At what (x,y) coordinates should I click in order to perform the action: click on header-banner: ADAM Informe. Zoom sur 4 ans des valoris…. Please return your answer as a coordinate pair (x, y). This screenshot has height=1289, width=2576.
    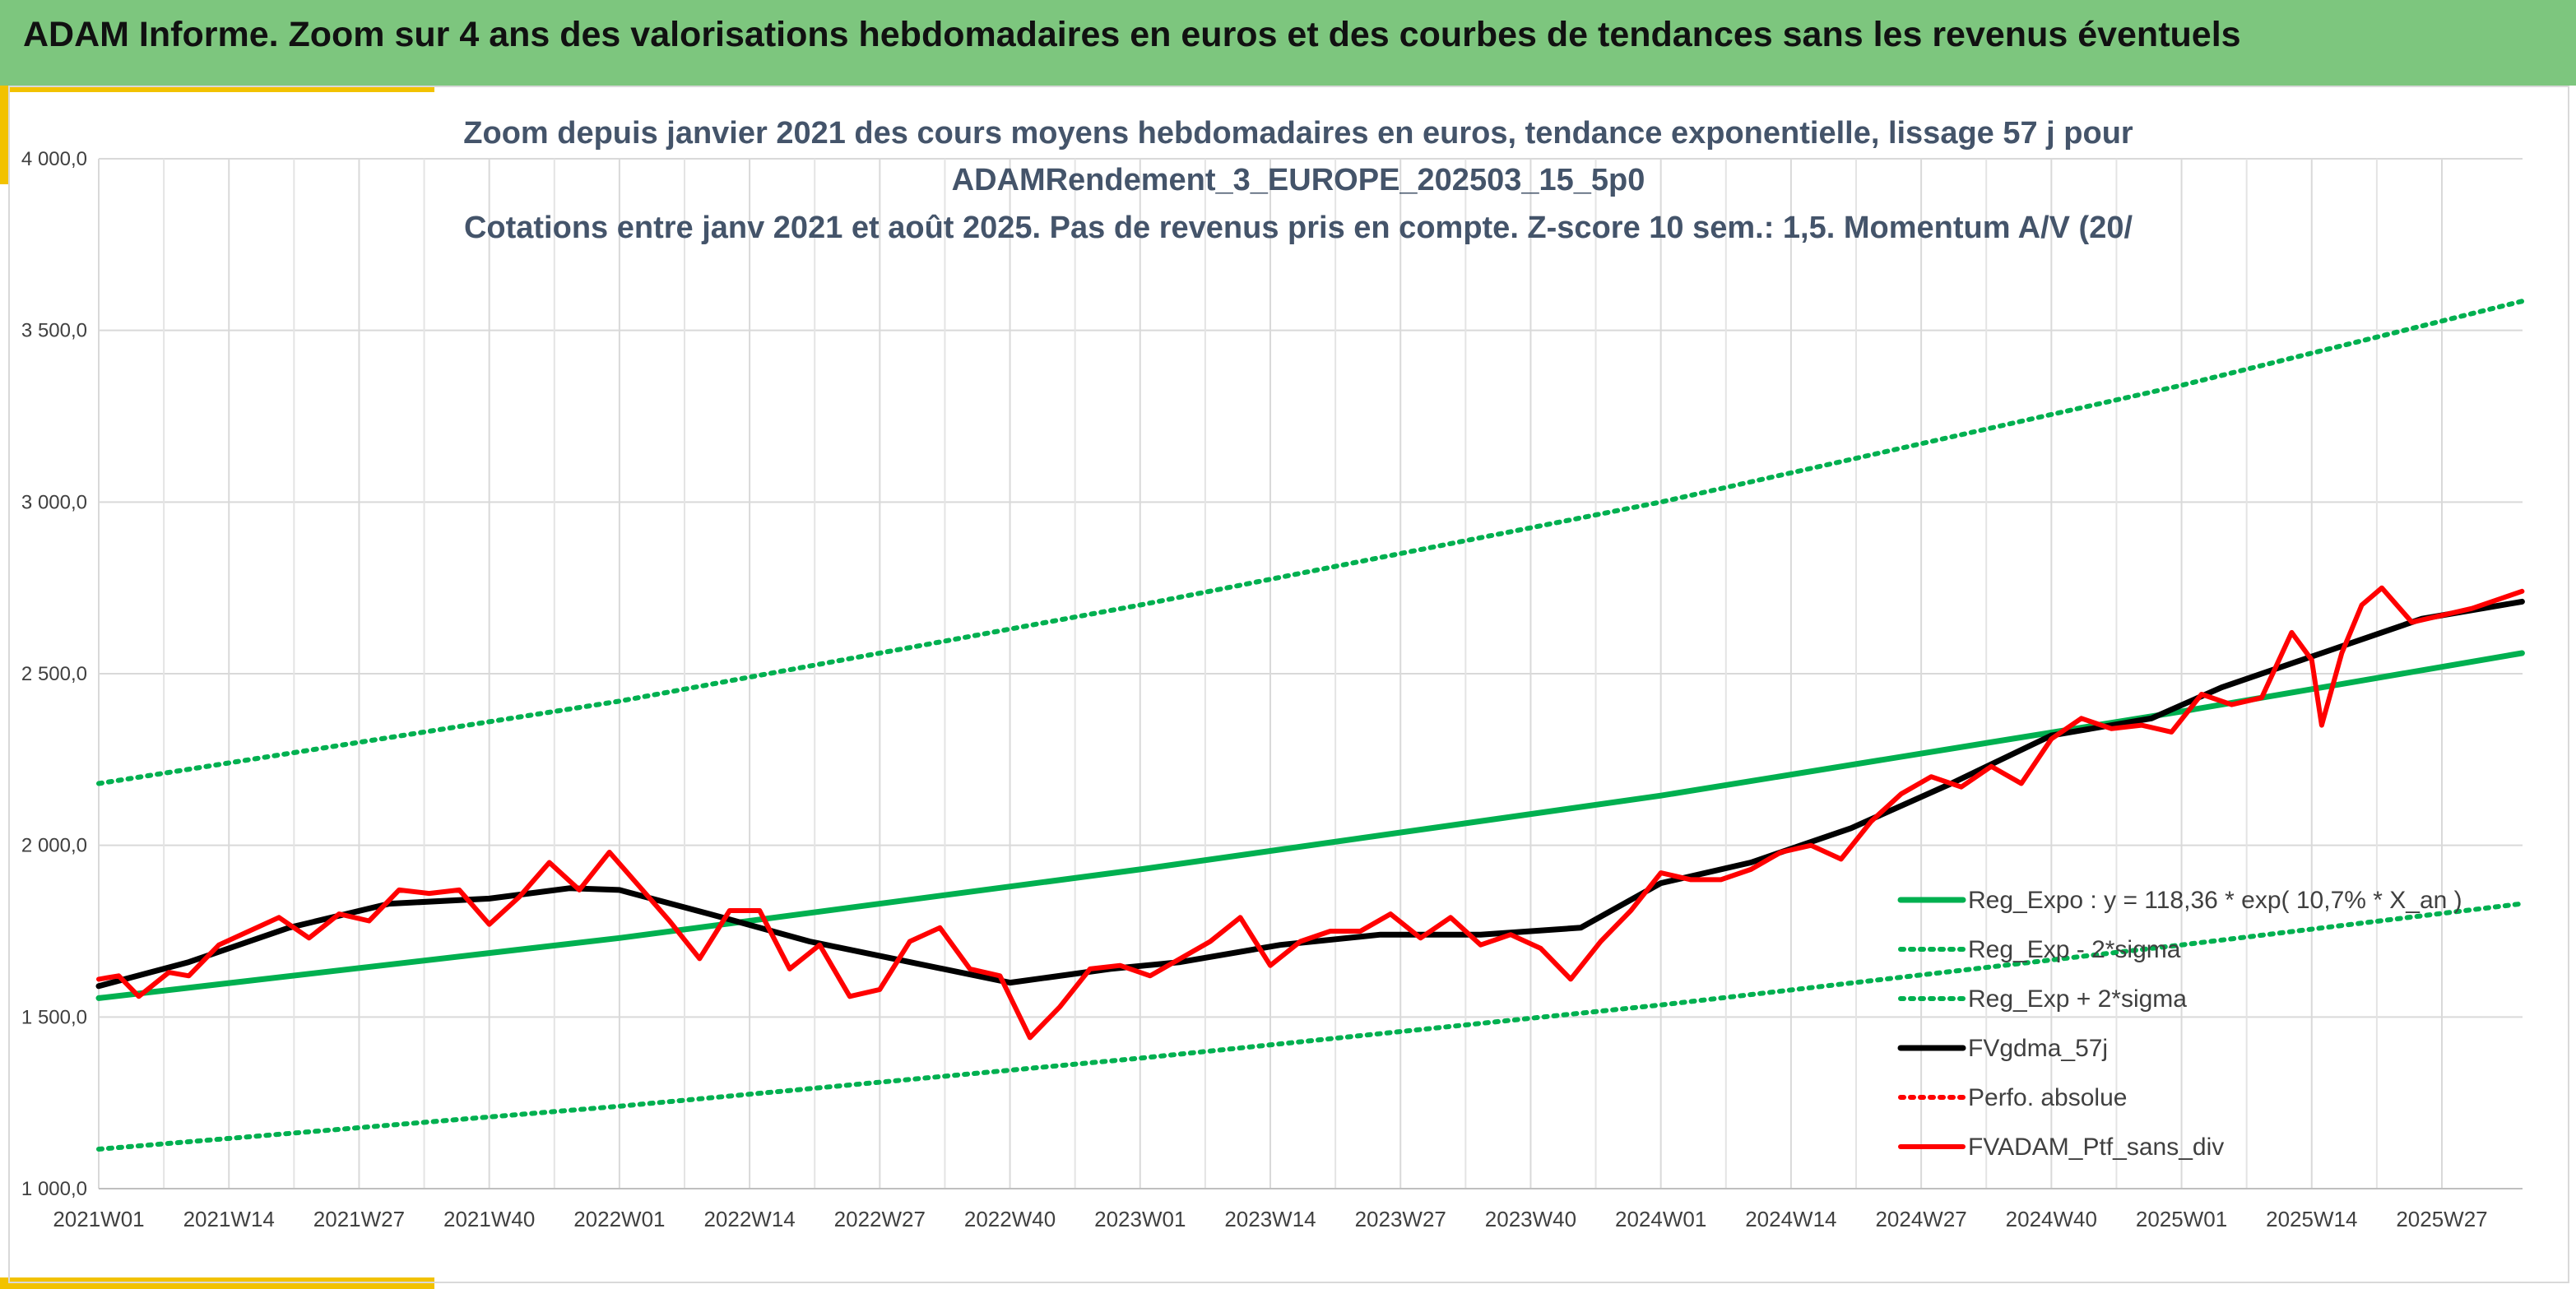
    Looking at the image, I should click on (1288, 43).